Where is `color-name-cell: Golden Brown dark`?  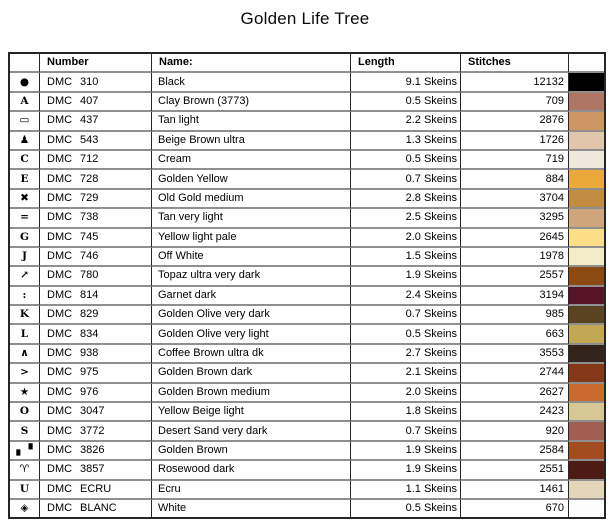 color-name-cell: Golden Brown dark is located at coordinates (251, 374).